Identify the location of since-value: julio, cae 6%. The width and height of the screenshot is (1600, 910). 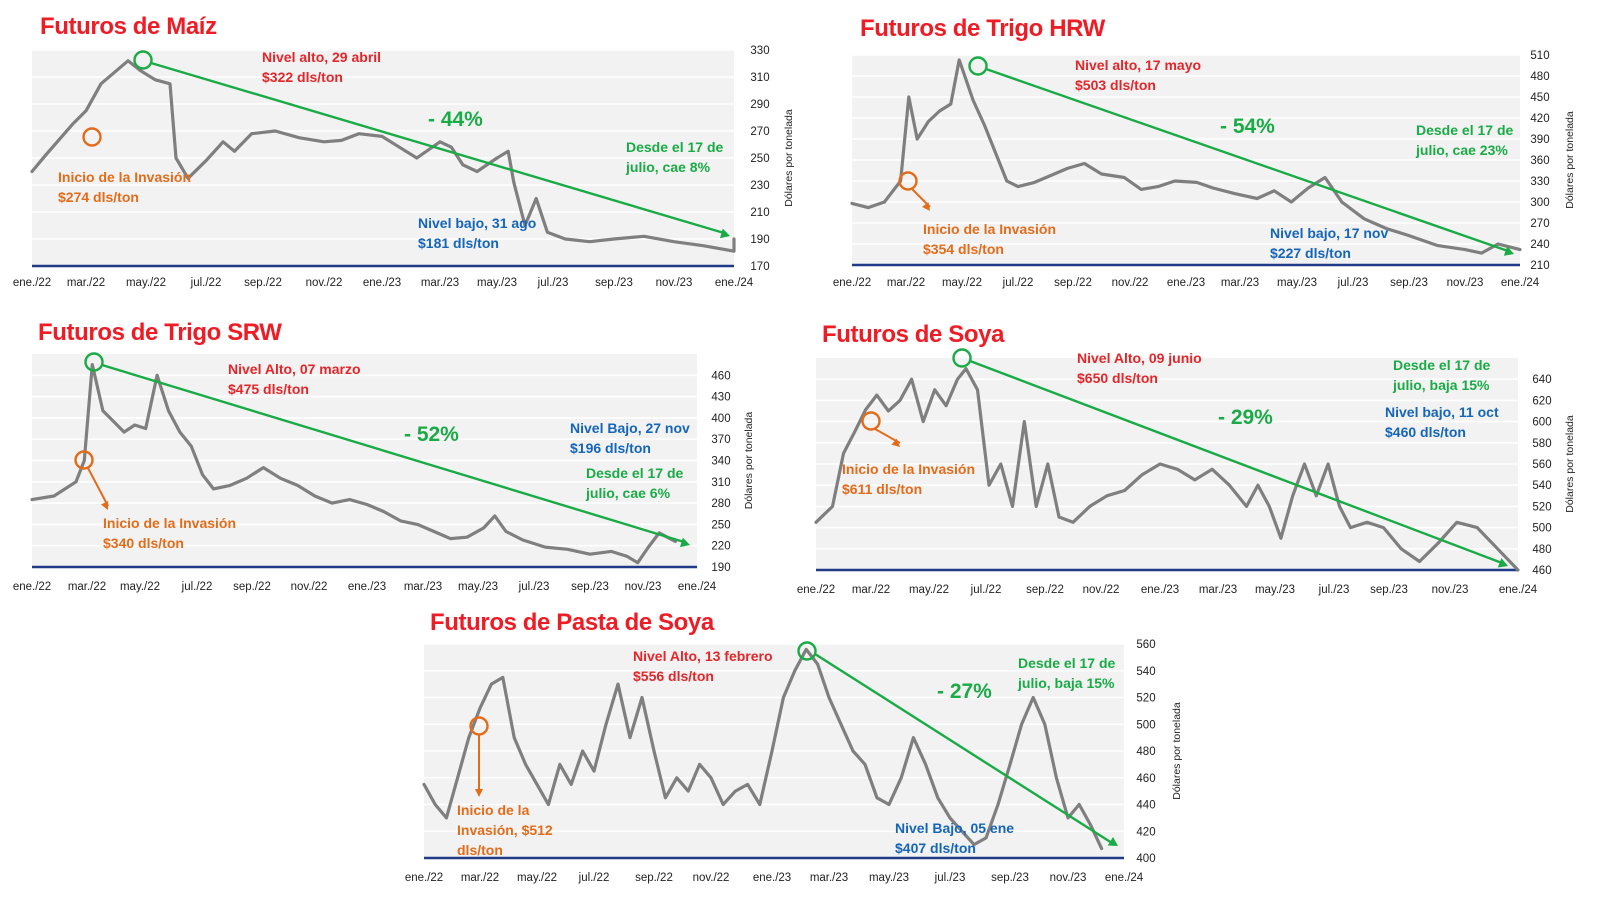
(628, 493).